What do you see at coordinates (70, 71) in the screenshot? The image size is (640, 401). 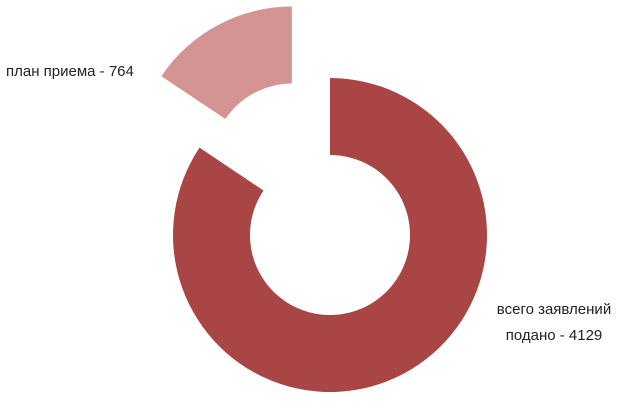 I see `slice-label: план приема - 764` at bounding box center [70, 71].